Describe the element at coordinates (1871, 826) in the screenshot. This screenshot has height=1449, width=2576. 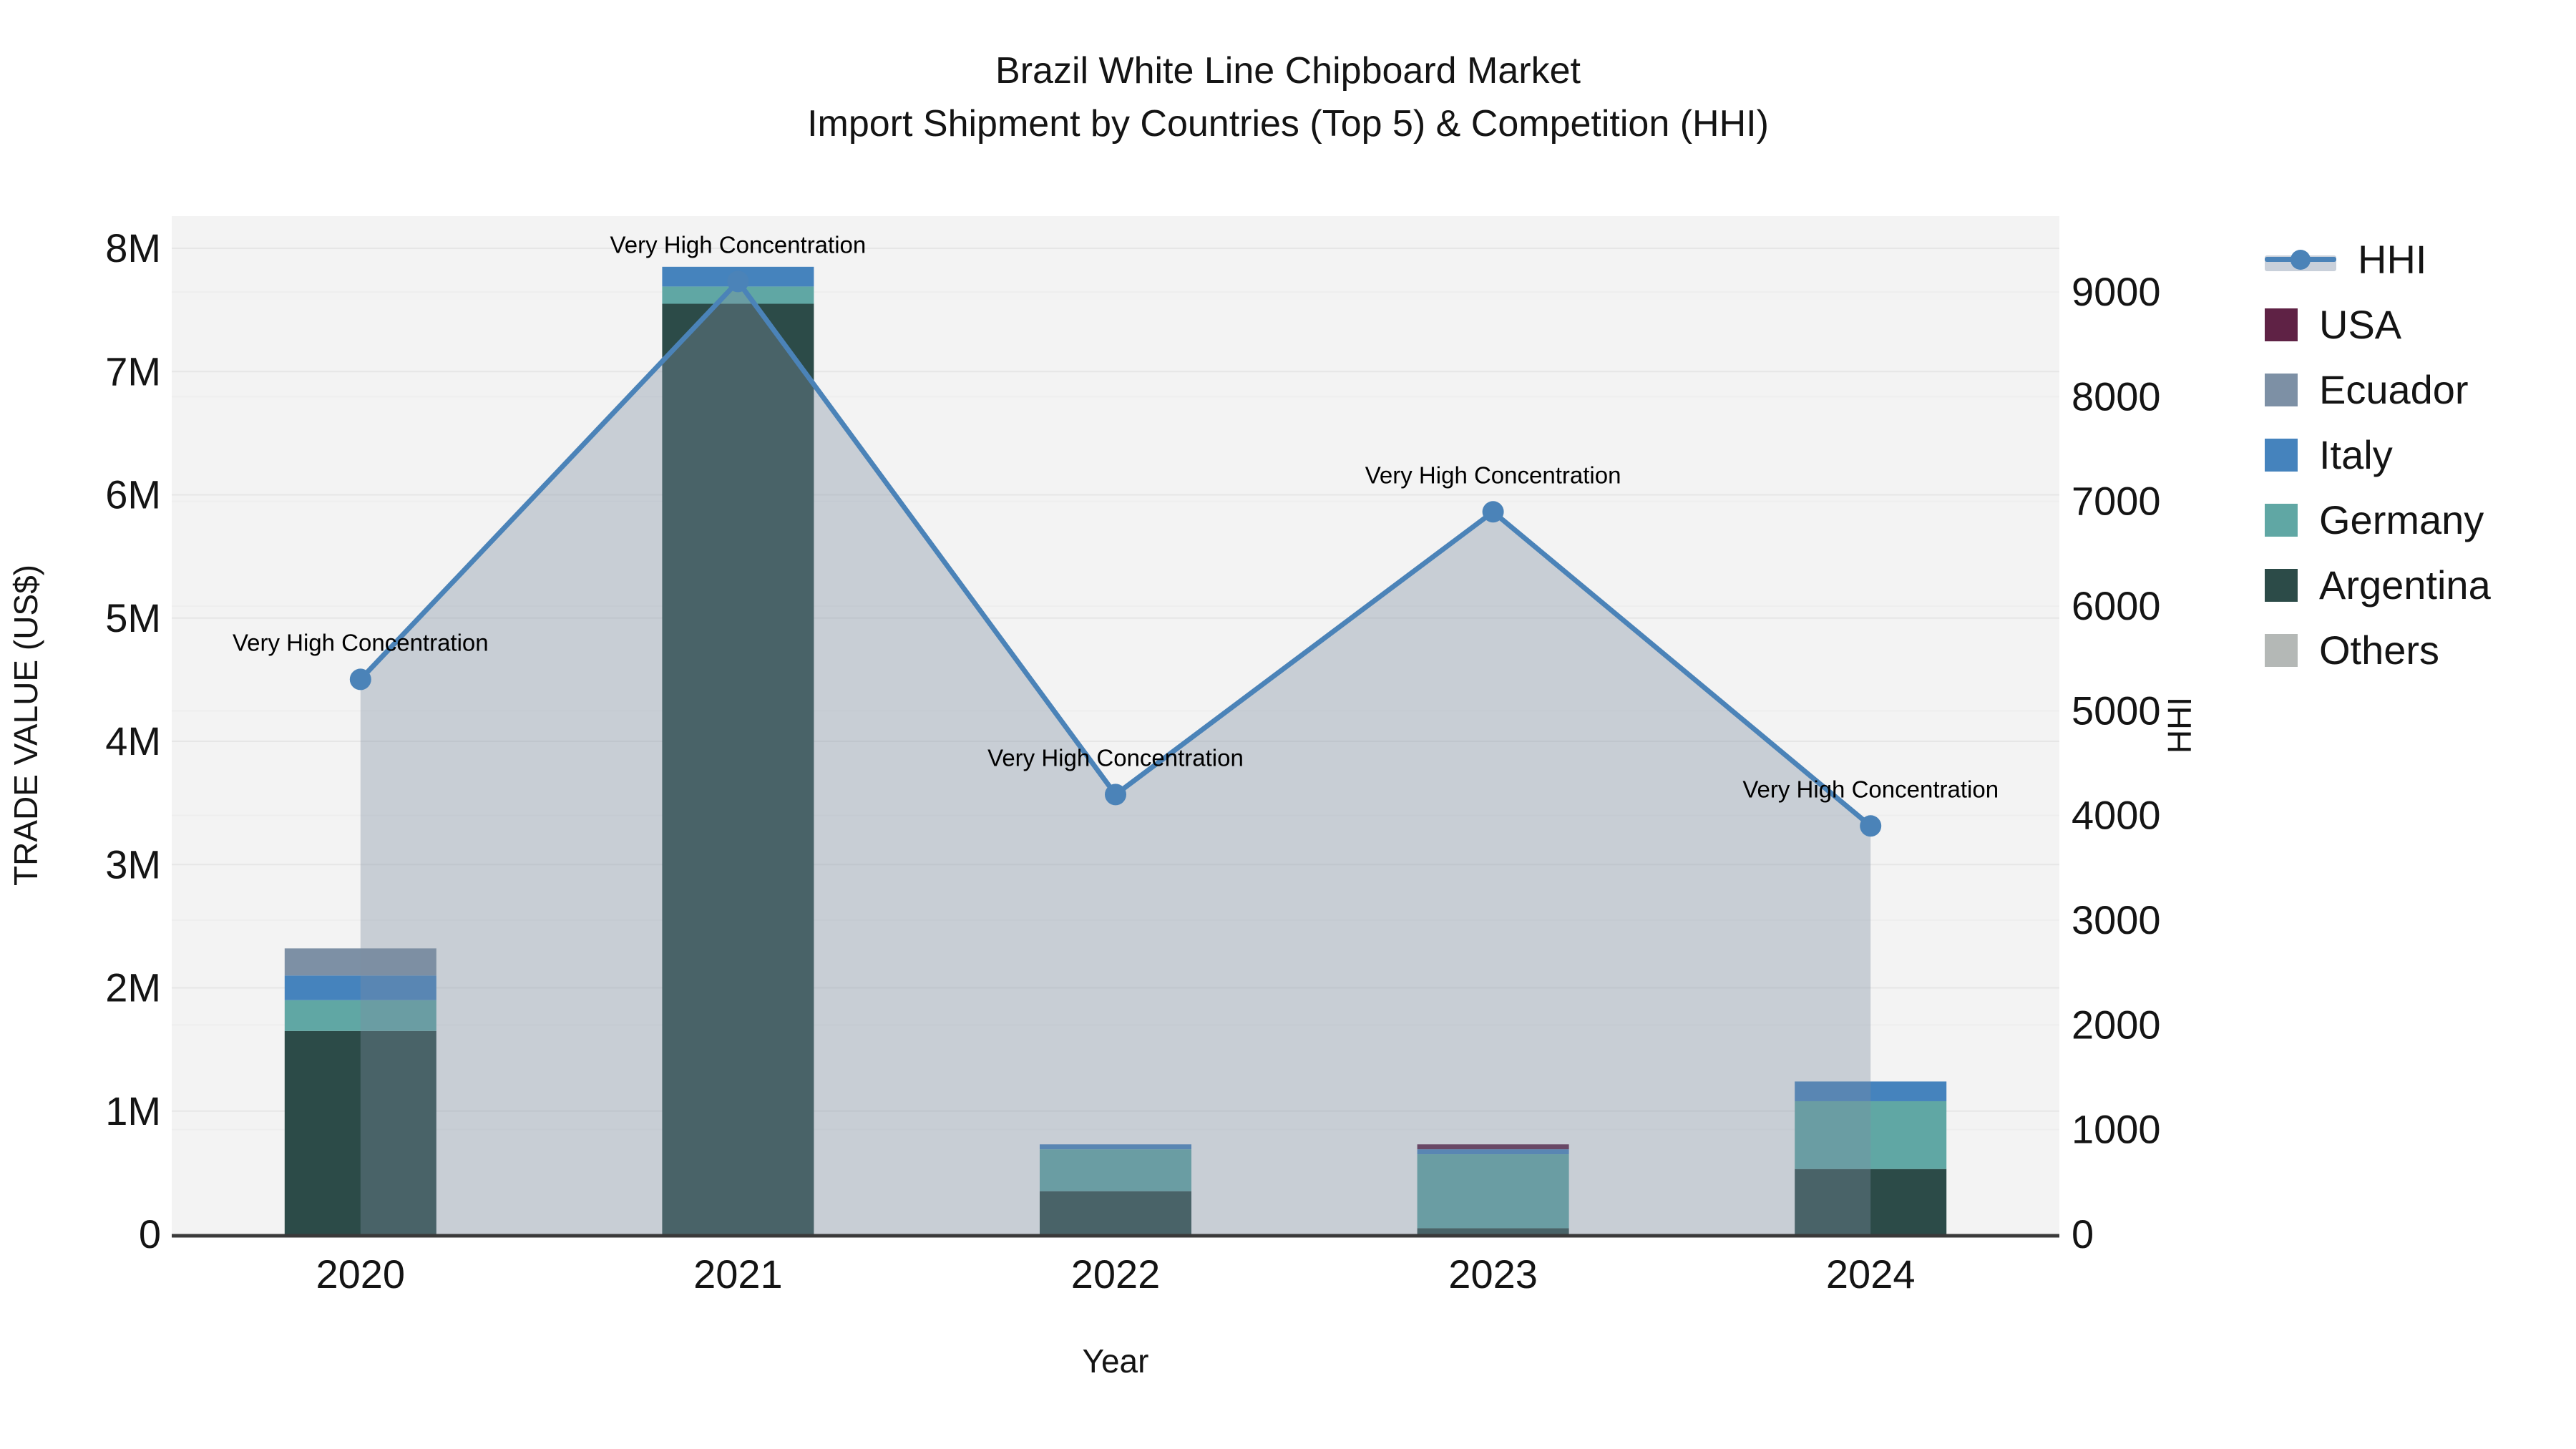
I see `hhi-marker-2024` at that location.